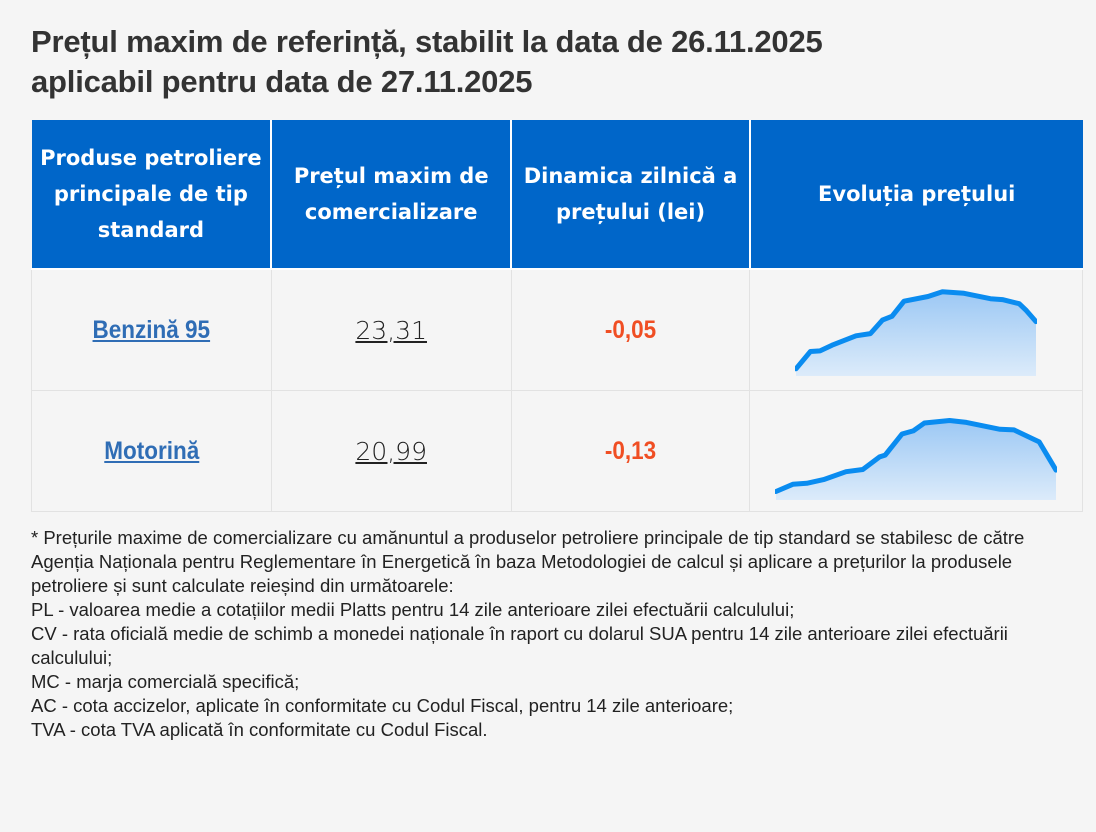 This screenshot has width=1096, height=832. What do you see at coordinates (630, 329) in the screenshot?
I see `daily-change-value: -0,05` at bounding box center [630, 329].